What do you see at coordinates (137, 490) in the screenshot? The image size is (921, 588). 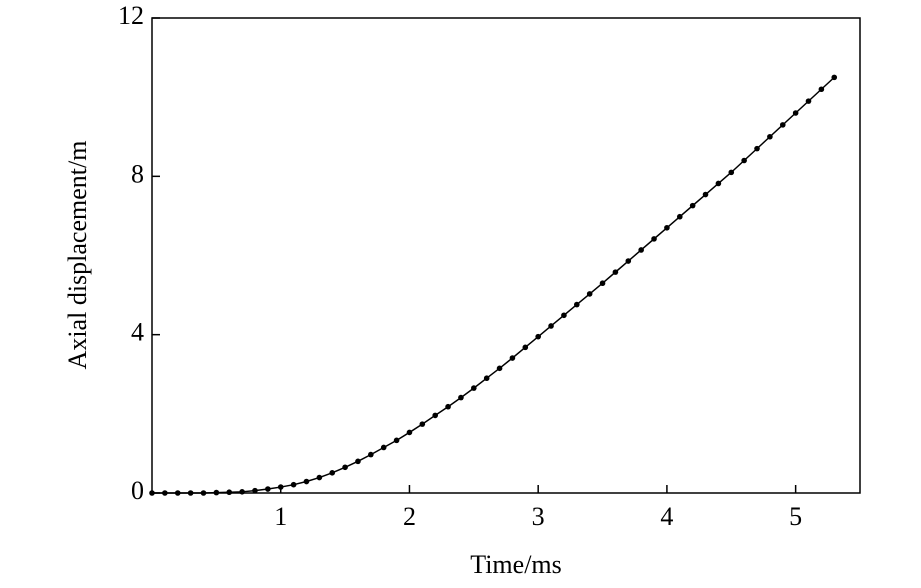 I see `y-tick-label: 0` at bounding box center [137, 490].